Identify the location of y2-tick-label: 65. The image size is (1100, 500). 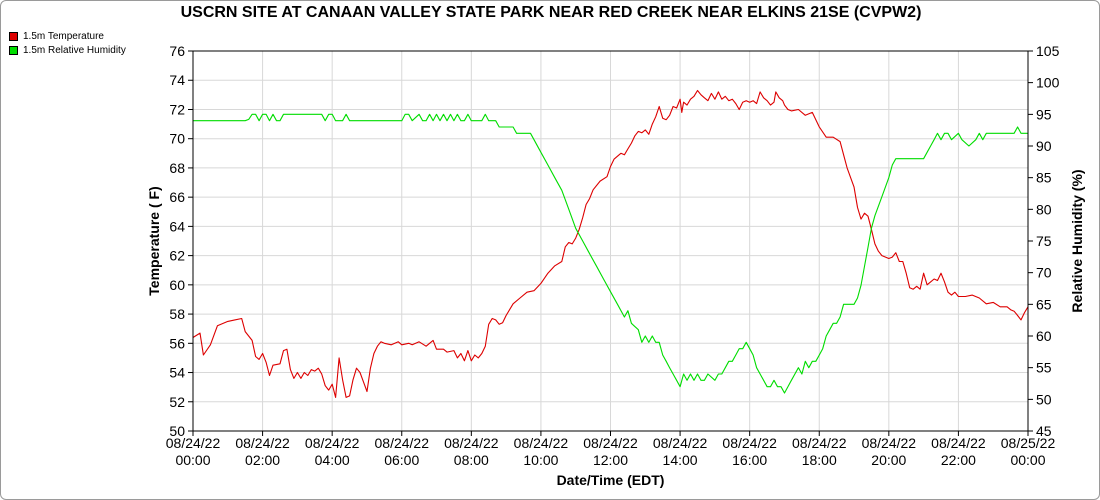
(1044, 304).